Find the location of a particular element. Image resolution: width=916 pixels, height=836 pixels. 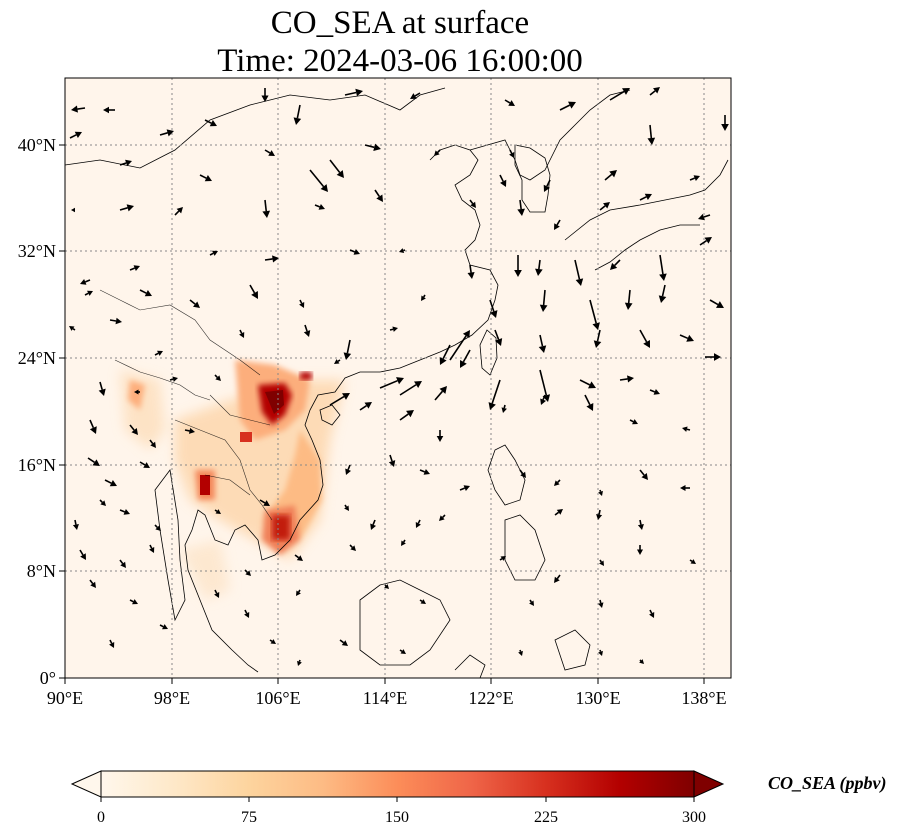

colorbar-label: CO_SEA (ppbv) is located at coordinates (827, 783).